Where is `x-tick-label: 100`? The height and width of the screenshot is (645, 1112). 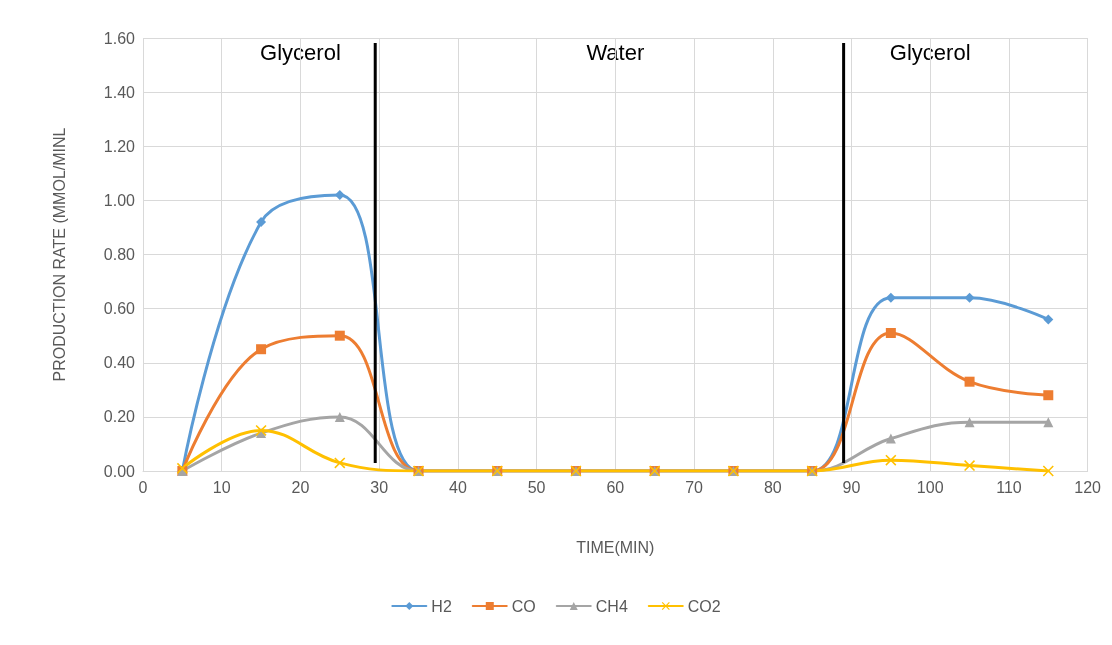
x-tick-label: 100 is located at coordinates (930, 487).